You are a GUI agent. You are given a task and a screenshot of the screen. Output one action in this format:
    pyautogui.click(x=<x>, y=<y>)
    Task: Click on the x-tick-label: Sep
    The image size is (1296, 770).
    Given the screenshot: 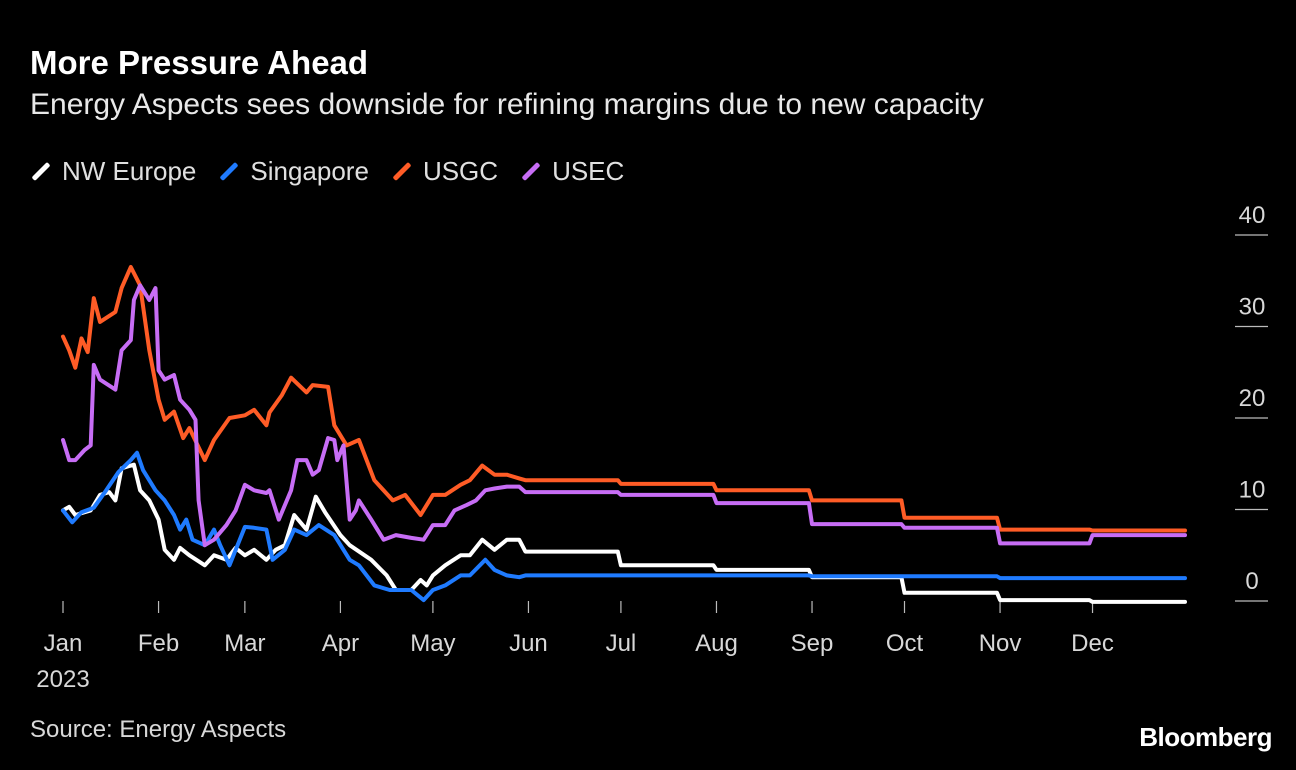 What is the action you would take?
    pyautogui.click(x=812, y=643)
    